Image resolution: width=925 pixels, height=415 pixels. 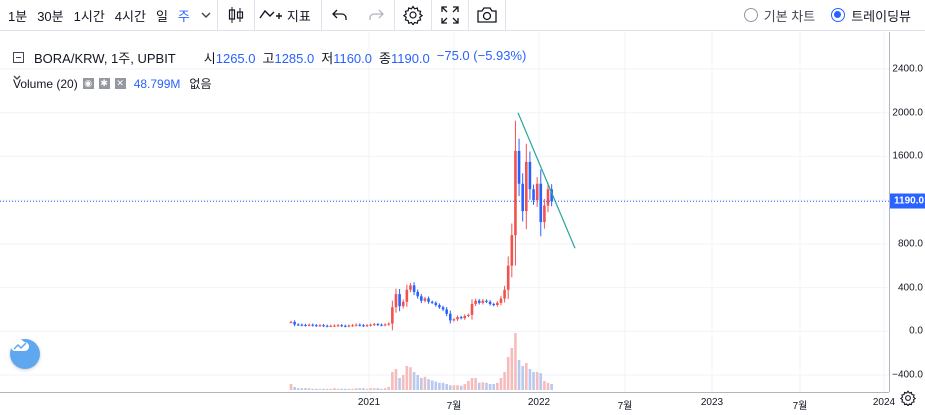 I want to click on chart-type-basic-label: 기본 차트, so click(x=789, y=16).